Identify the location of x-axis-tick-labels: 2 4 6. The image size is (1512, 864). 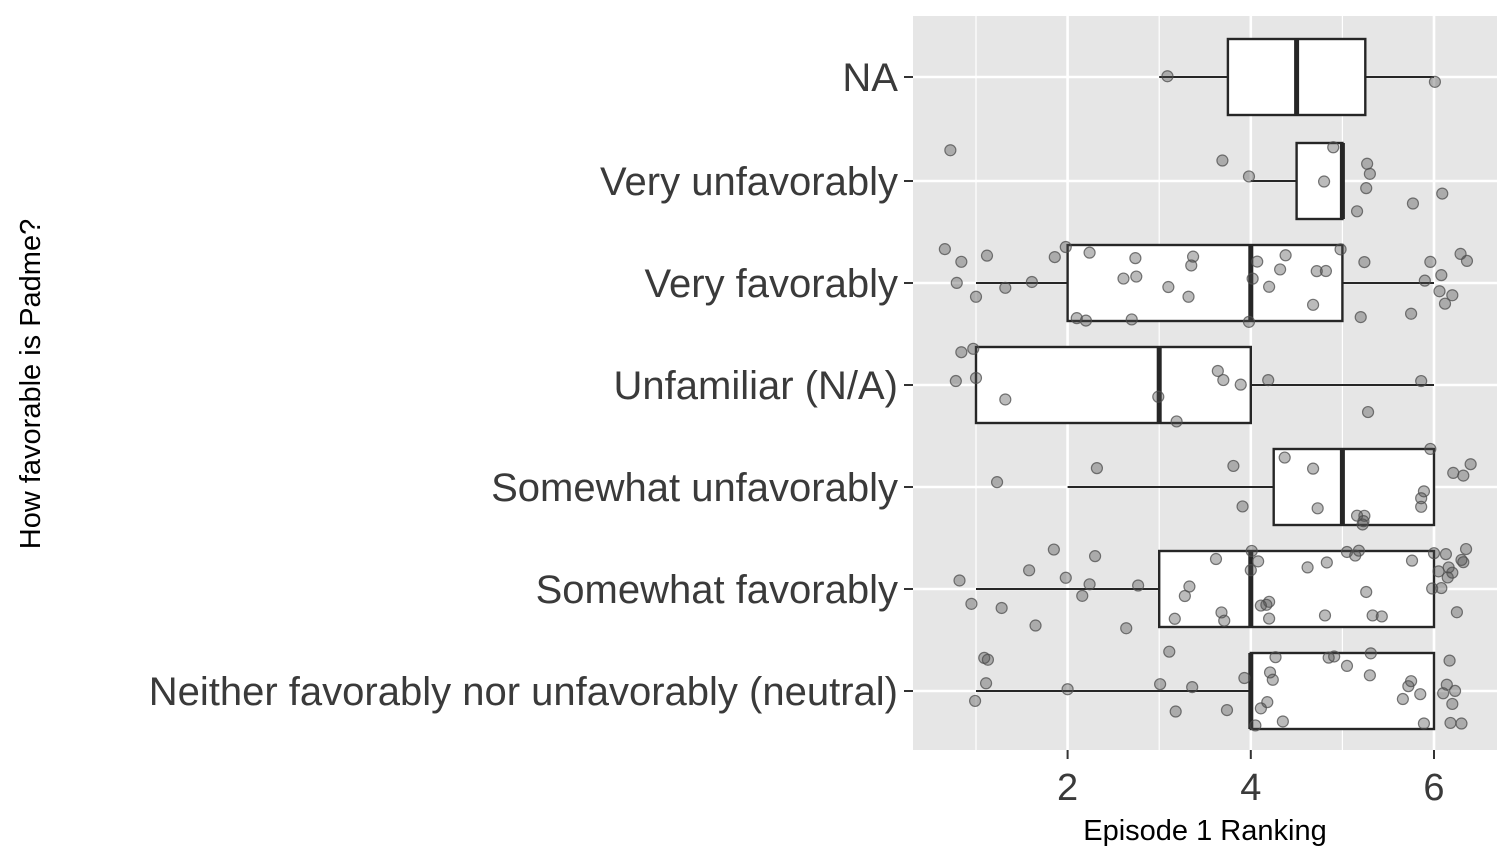
(1251, 788).